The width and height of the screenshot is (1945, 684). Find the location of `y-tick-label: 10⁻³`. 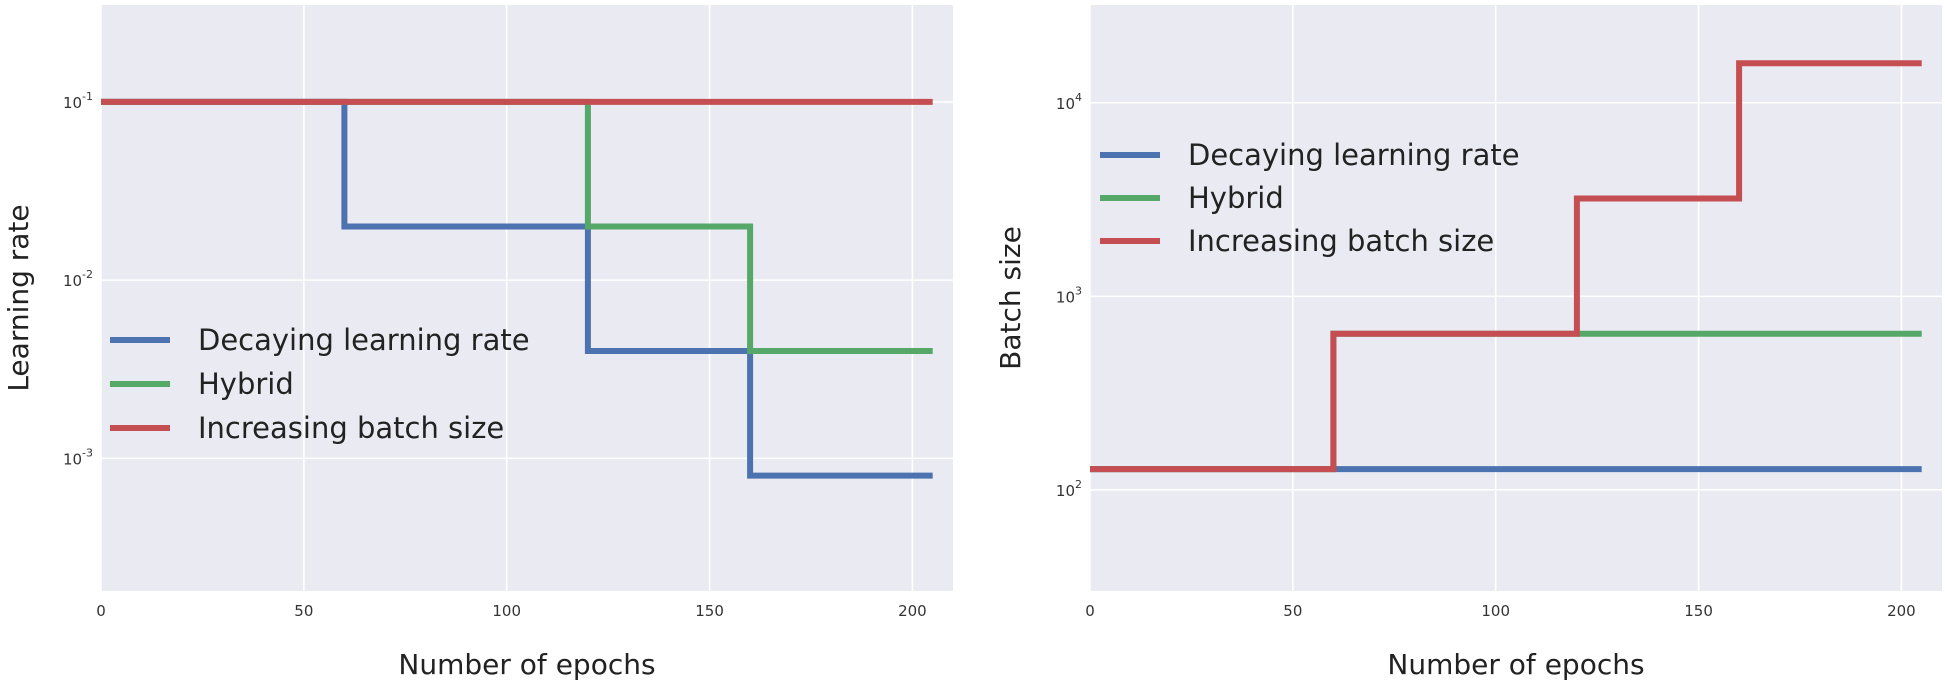

y-tick-label: 10⁻³ is located at coordinates (78, 457).